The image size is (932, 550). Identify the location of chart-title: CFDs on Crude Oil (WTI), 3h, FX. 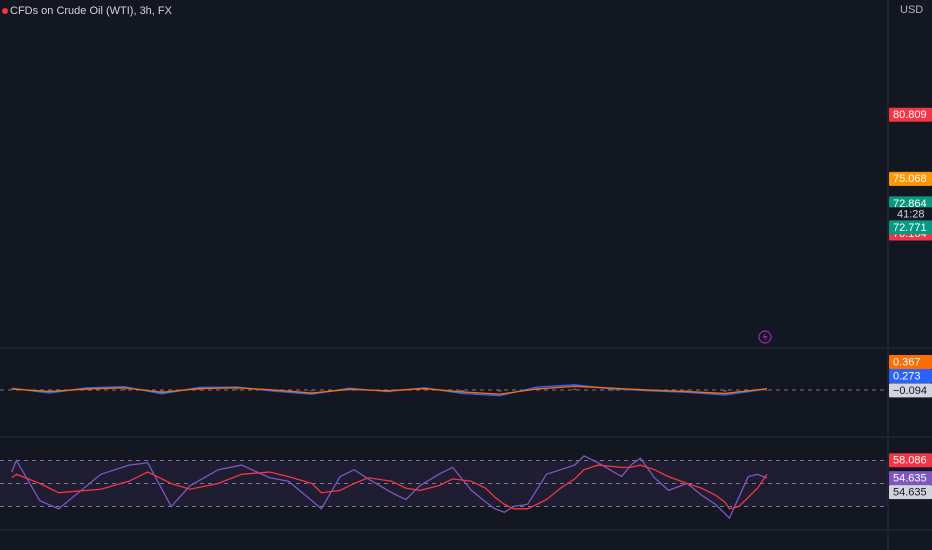
(91, 11).